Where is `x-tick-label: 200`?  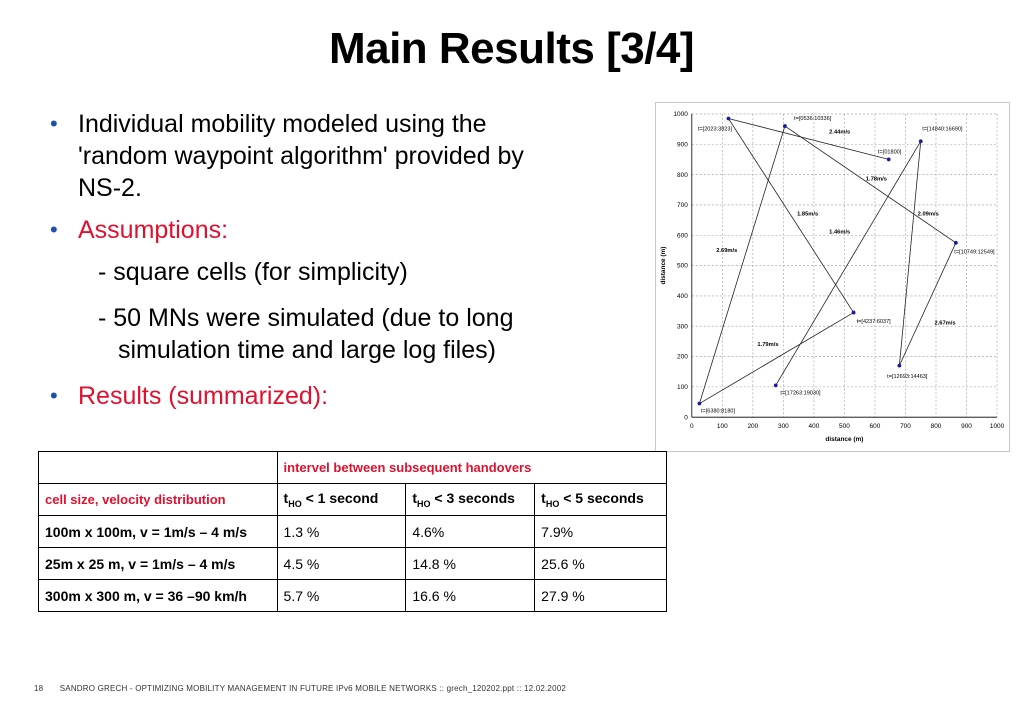 x-tick-label: 200 is located at coordinates (752, 426).